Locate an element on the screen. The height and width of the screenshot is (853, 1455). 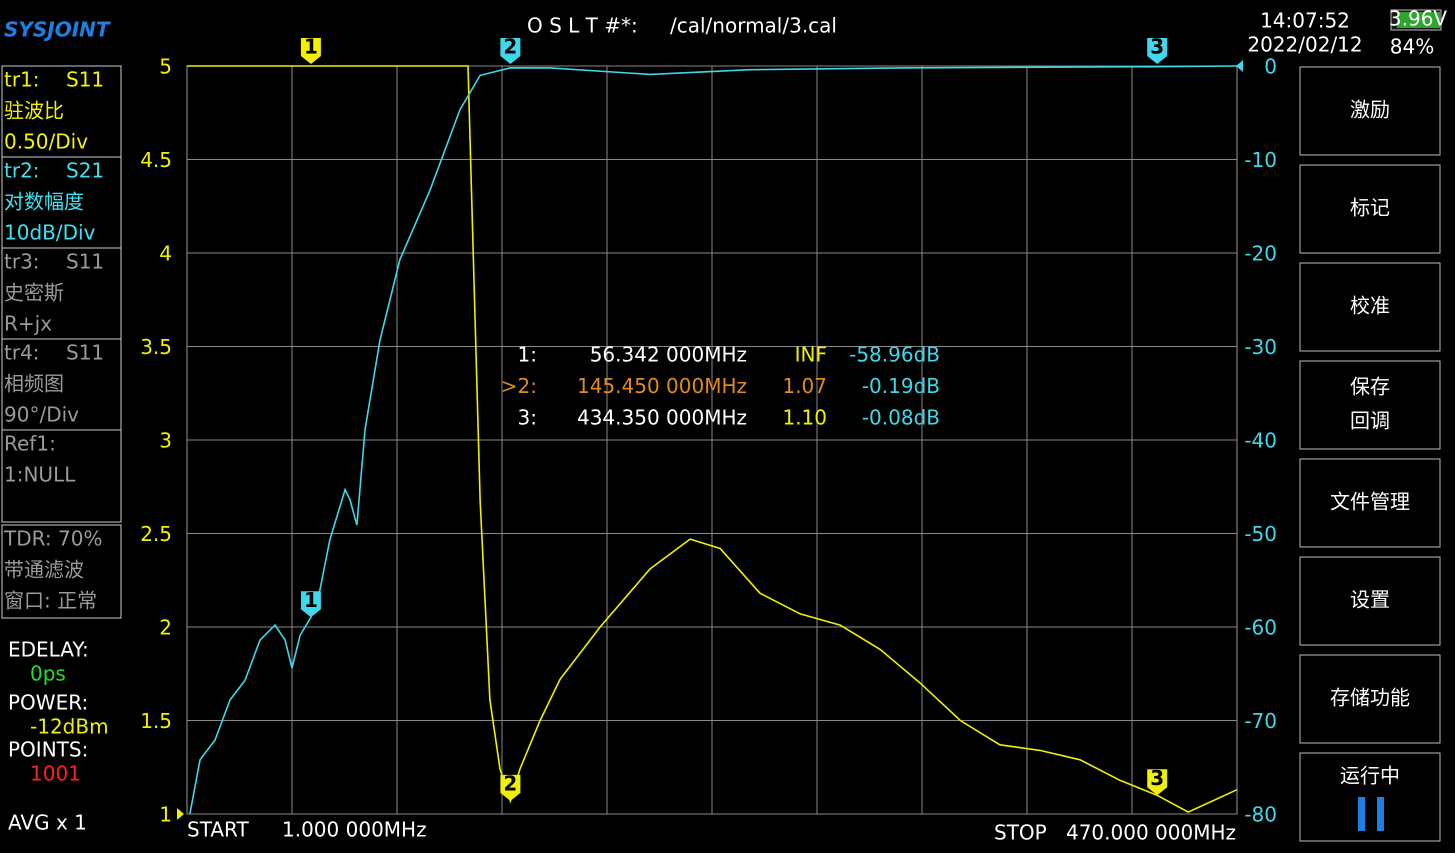
ref-value: 1:NULL is located at coordinates (40, 475).